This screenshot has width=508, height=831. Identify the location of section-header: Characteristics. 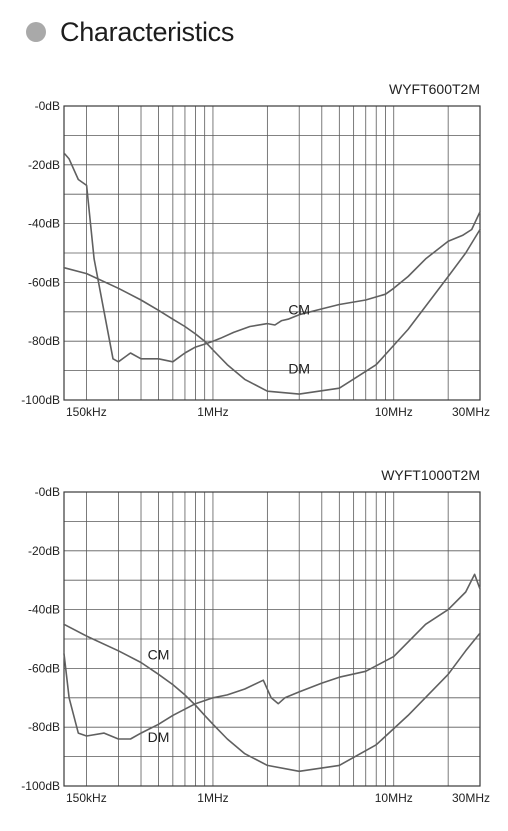
(130, 32).